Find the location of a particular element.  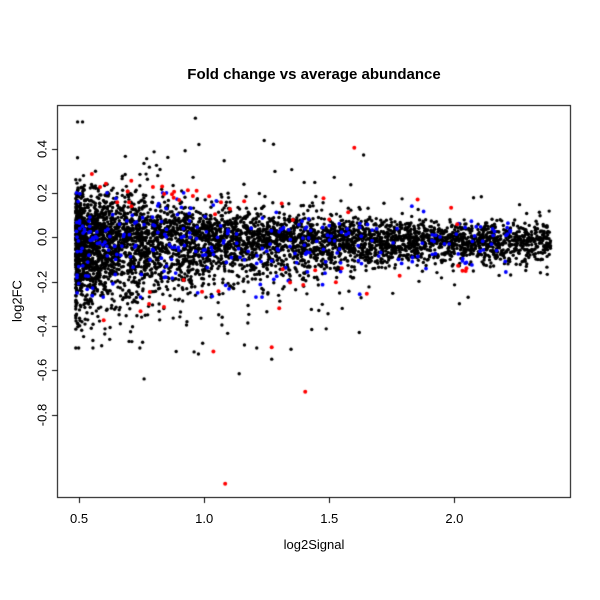

y-tick-label: -0.2 is located at coordinates (42, 281).